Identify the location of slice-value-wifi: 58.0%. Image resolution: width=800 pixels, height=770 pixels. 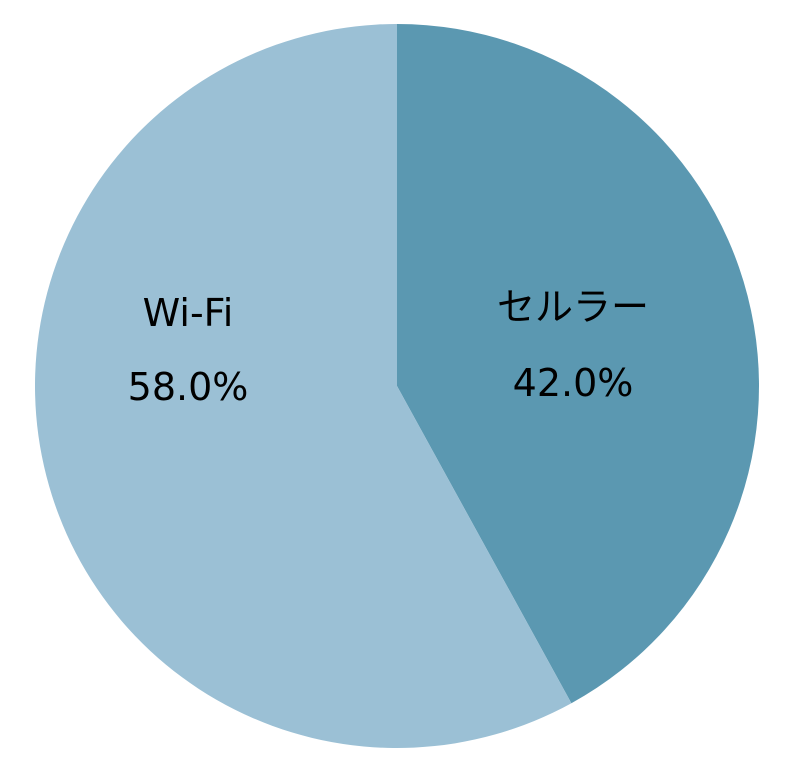
(188, 387).